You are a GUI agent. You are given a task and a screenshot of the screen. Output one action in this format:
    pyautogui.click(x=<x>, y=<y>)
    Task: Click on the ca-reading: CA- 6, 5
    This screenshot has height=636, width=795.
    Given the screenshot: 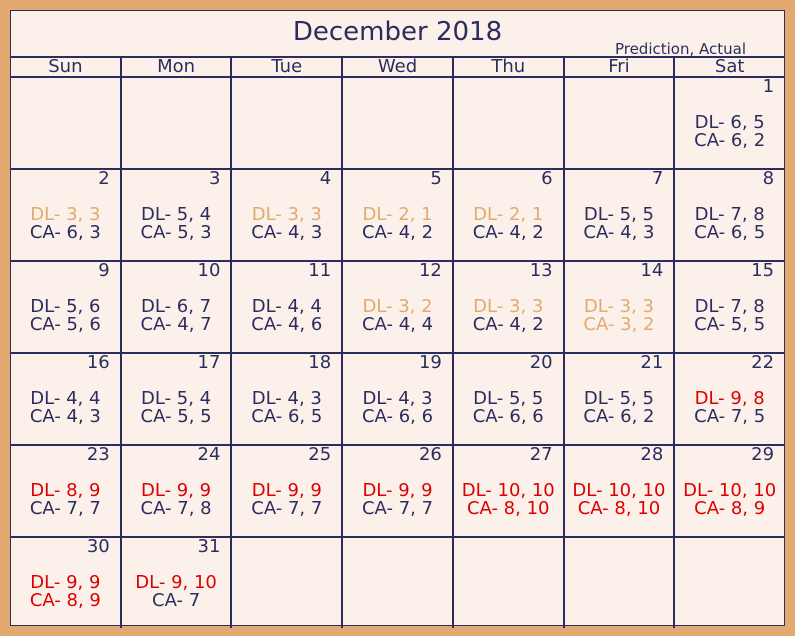 What is the action you would take?
    pyautogui.click(x=287, y=416)
    